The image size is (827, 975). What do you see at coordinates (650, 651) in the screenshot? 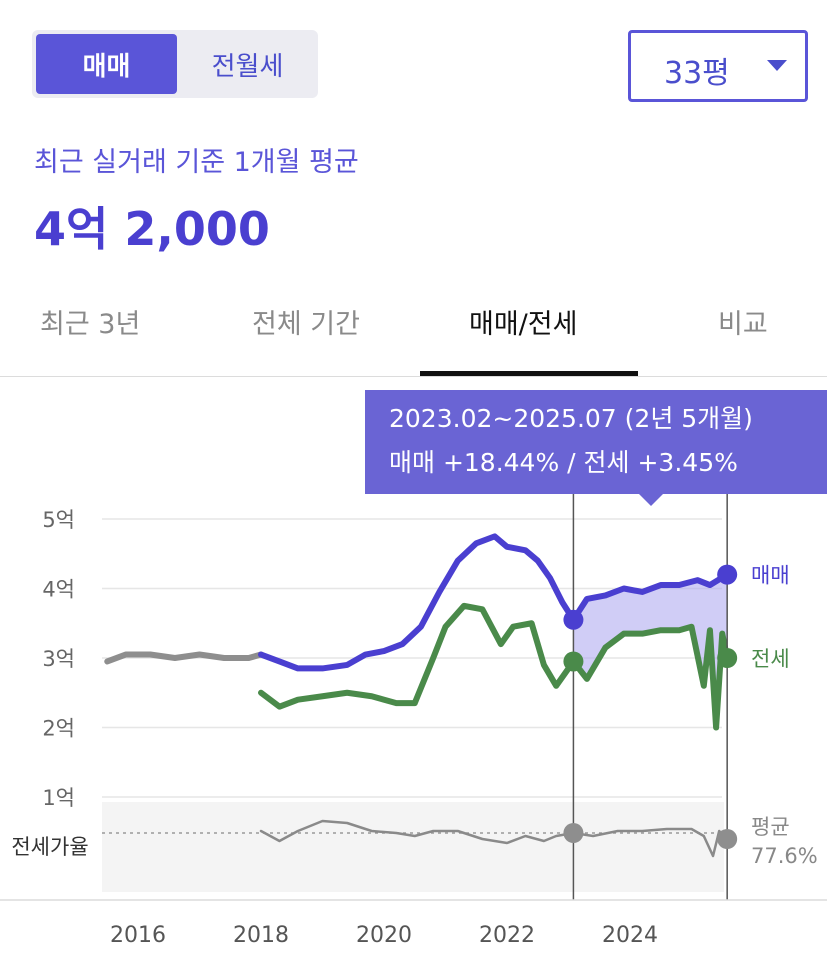
I see `highlight-area` at bounding box center [650, 651].